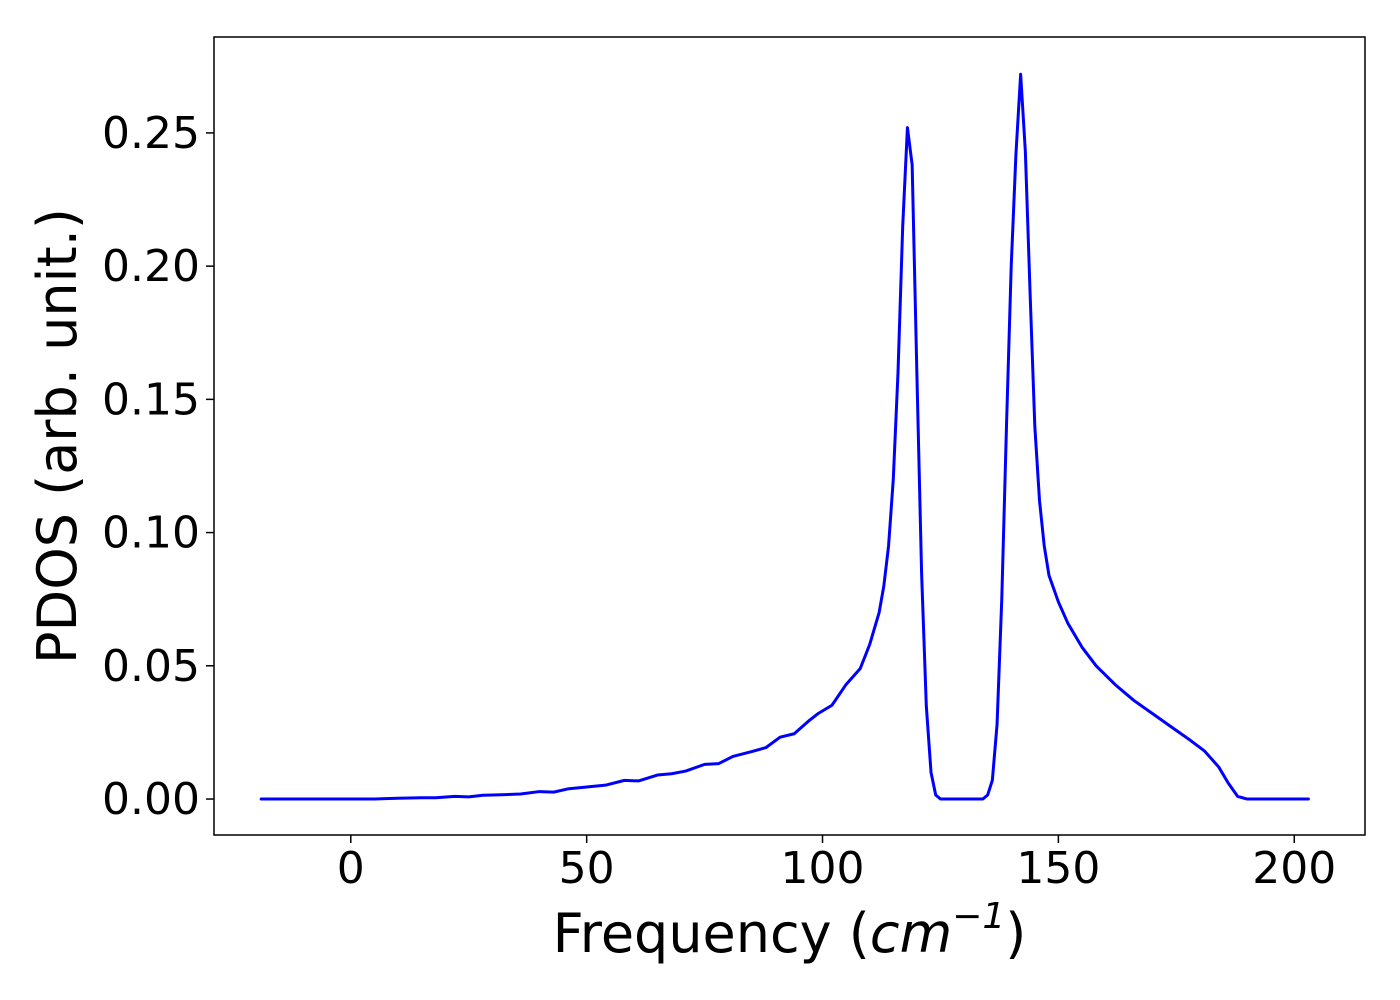 This screenshot has width=1400, height=1000. What do you see at coordinates (158, 466) in the screenshot?
I see `y-axis-ticks: 0.00 0.05 0.10 0.15 0.20 0.25` at bounding box center [158, 466].